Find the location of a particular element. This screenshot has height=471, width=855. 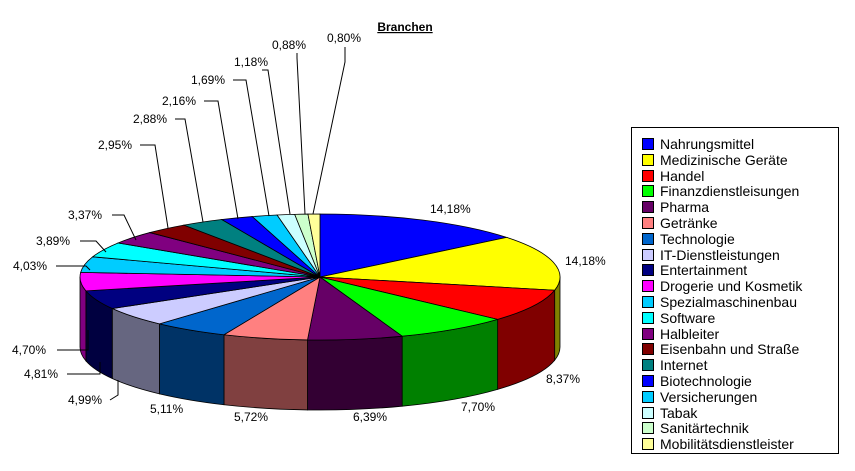

legend-item-spezialmaschinenbau: Spezialmaschinenbau is located at coordinates (719, 302).